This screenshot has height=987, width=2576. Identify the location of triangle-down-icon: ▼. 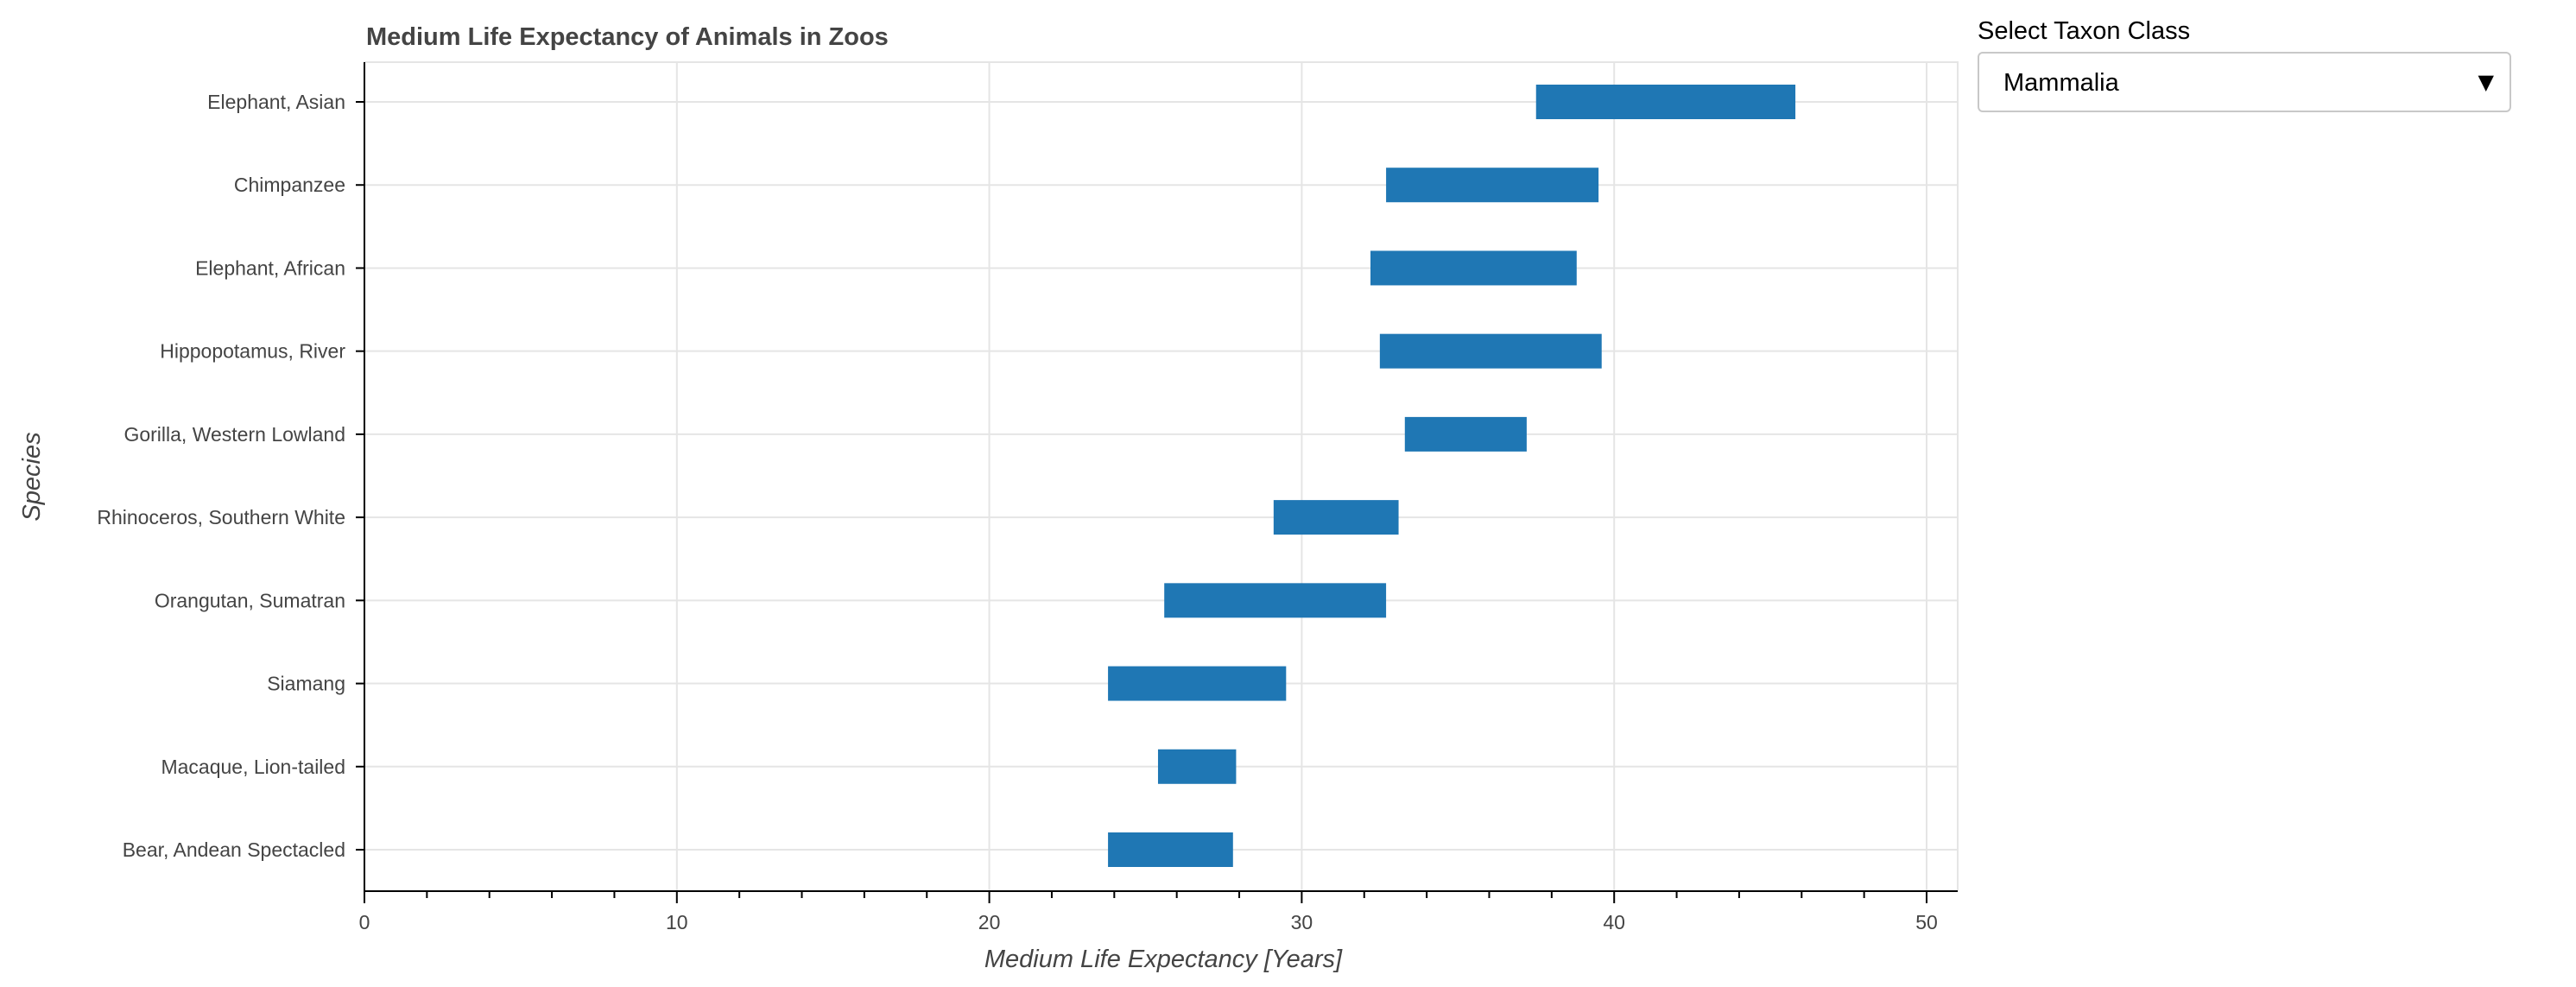
(2486, 82).